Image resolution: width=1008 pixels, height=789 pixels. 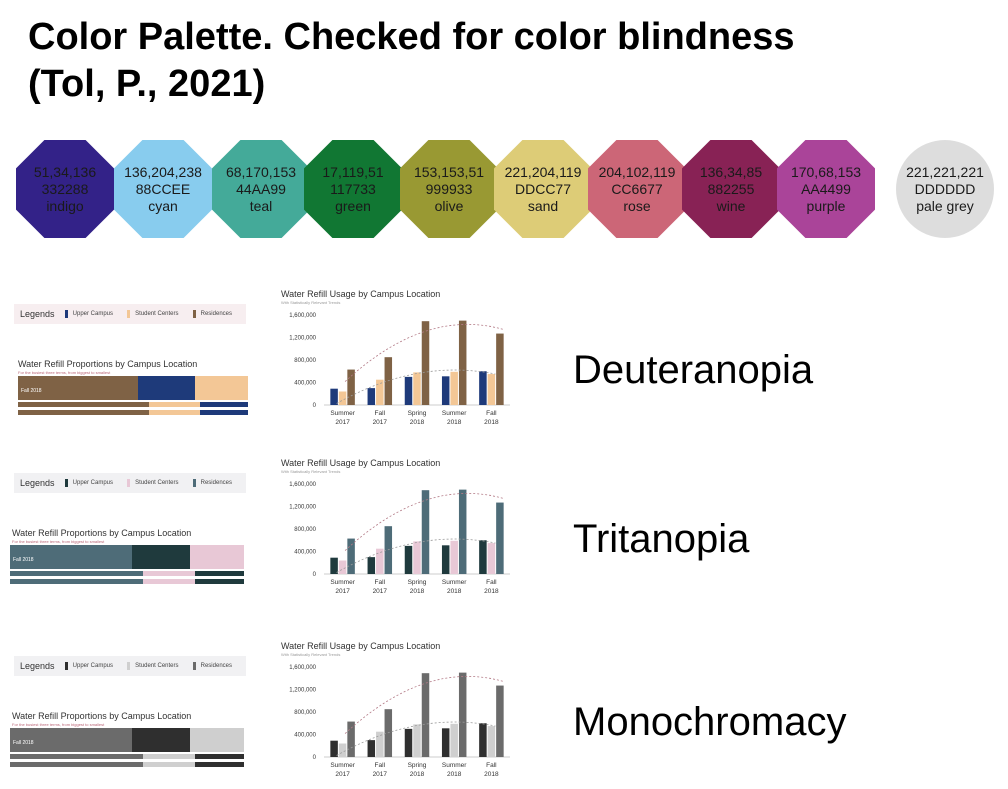 I want to click on swatch-olive: 153,153,51 999933 olive, so click(x=449, y=189).